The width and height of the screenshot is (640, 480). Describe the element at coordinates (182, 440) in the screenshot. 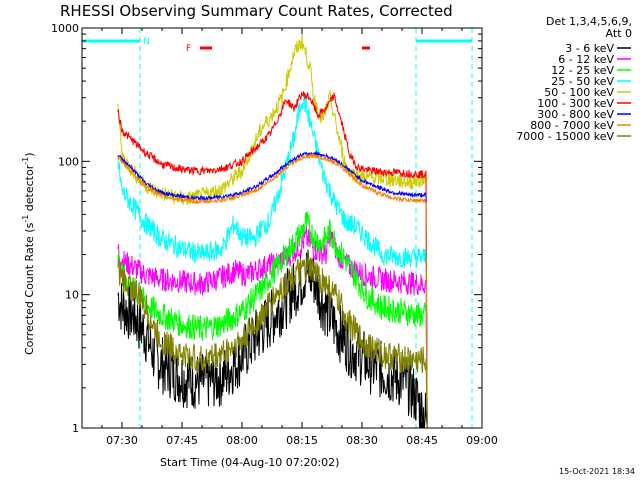

I see `x-tick-label: 07:45` at that location.